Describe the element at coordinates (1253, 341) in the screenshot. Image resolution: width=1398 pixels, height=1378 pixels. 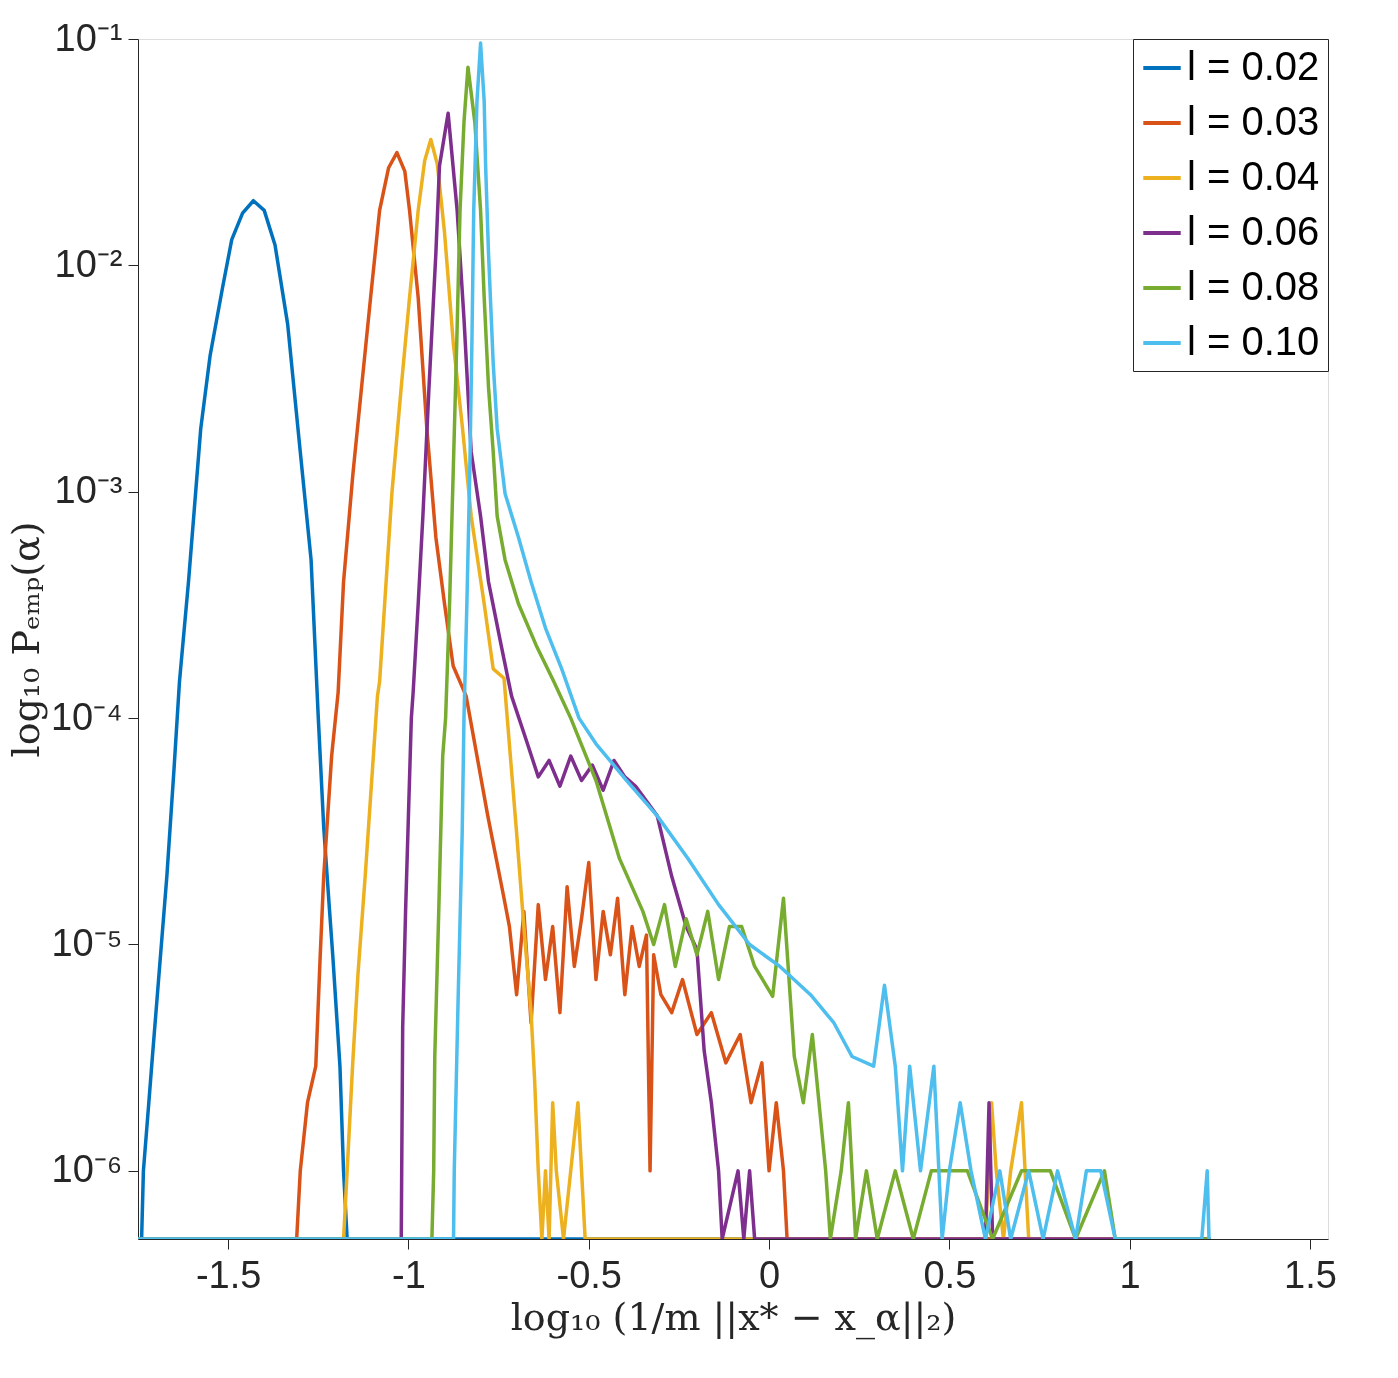
I see `legend-label: l = 0.10` at that location.